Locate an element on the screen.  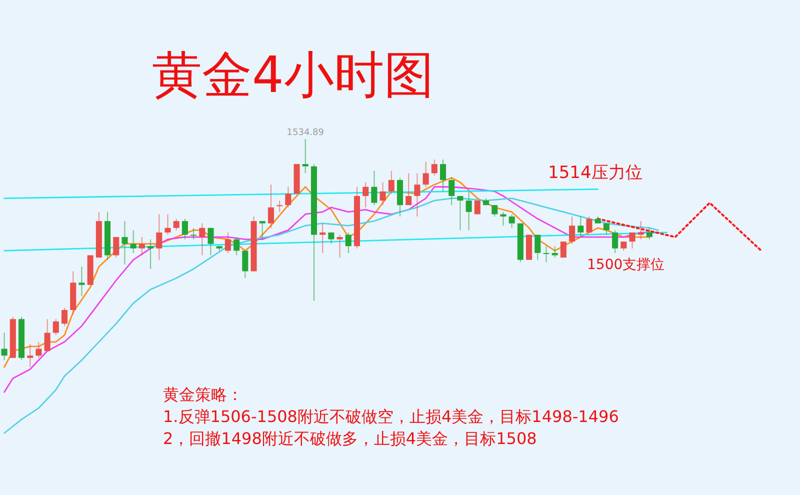
text: 黄金策略： is located at coordinates (203, 394).